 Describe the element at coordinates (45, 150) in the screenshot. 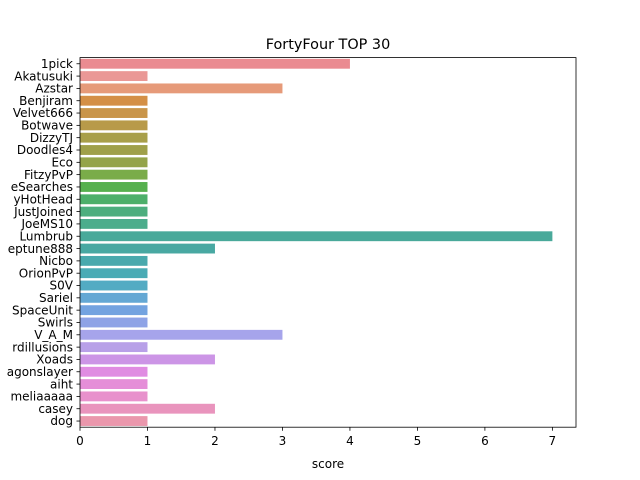

I see `y-tick-label: Doodles4` at that location.